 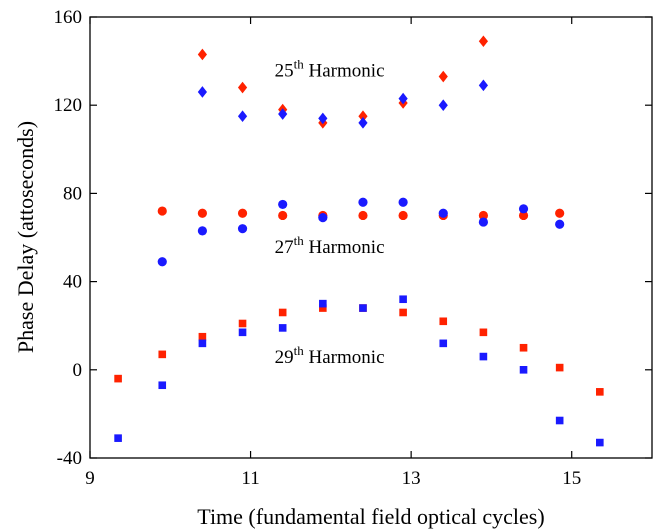 What do you see at coordinates (330, 355) in the screenshot?
I see `harmonic-label-29: 29th Harmonic` at bounding box center [330, 355].